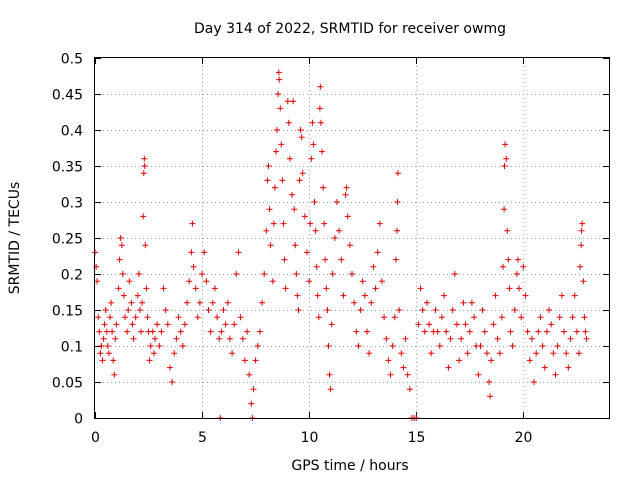 This screenshot has height=480, width=640. I want to click on y-tick-label: 0.4, so click(72, 132).